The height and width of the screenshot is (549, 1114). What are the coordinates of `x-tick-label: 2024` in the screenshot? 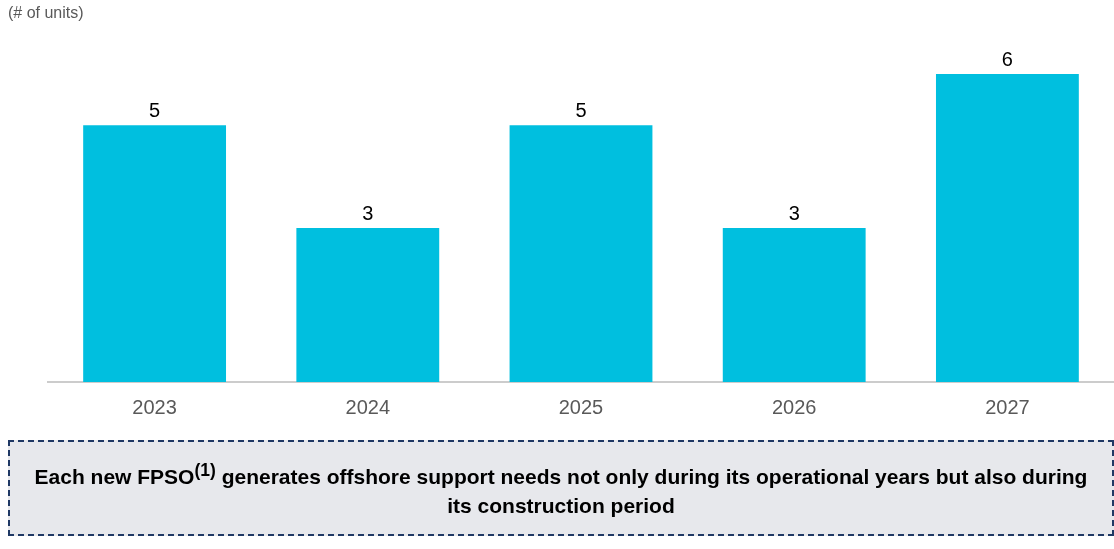 It's located at (368, 406).